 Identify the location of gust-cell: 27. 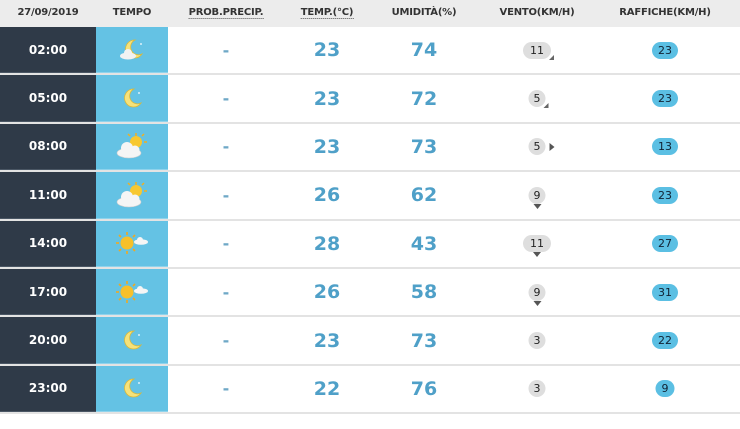
(665, 244).